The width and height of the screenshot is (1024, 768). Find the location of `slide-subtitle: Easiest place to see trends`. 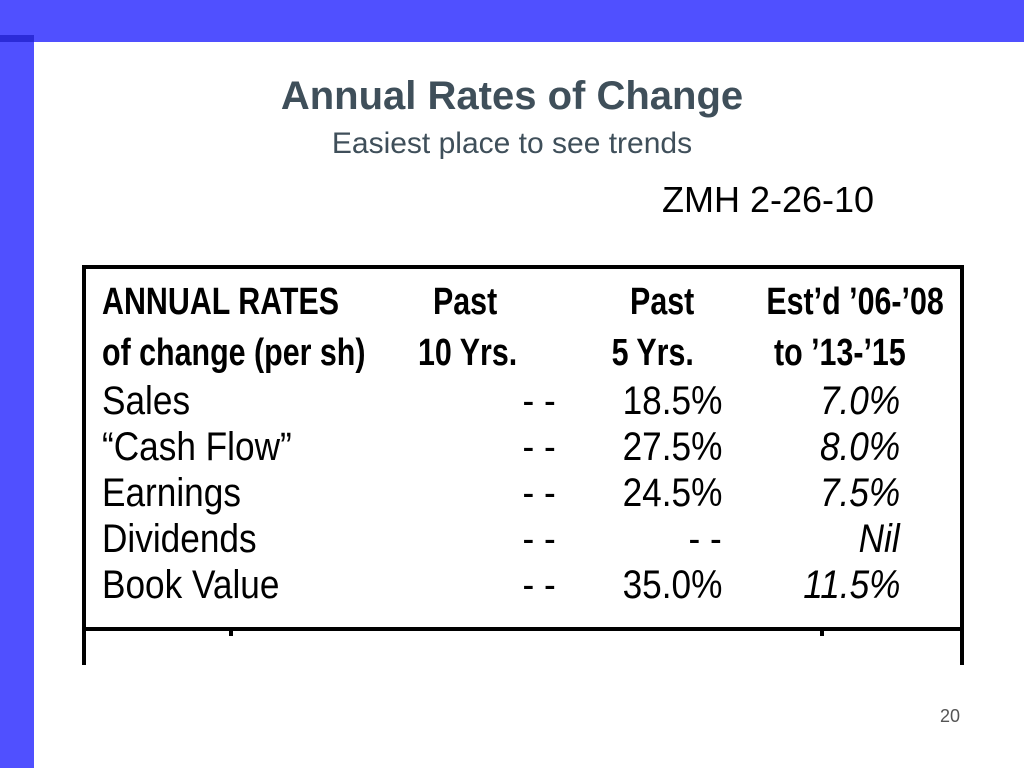

slide-subtitle: Easiest place to see trends is located at coordinates (512, 143).